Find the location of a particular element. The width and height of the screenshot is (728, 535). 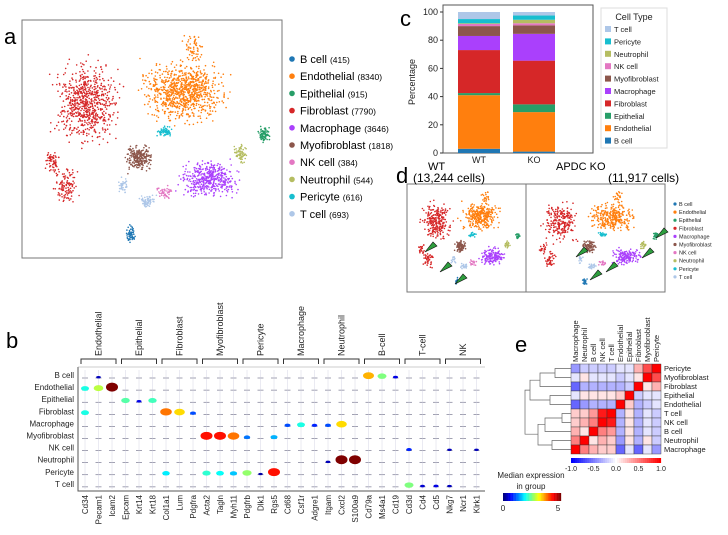

legend-label: Endothelial is located at coordinates (632, 128).